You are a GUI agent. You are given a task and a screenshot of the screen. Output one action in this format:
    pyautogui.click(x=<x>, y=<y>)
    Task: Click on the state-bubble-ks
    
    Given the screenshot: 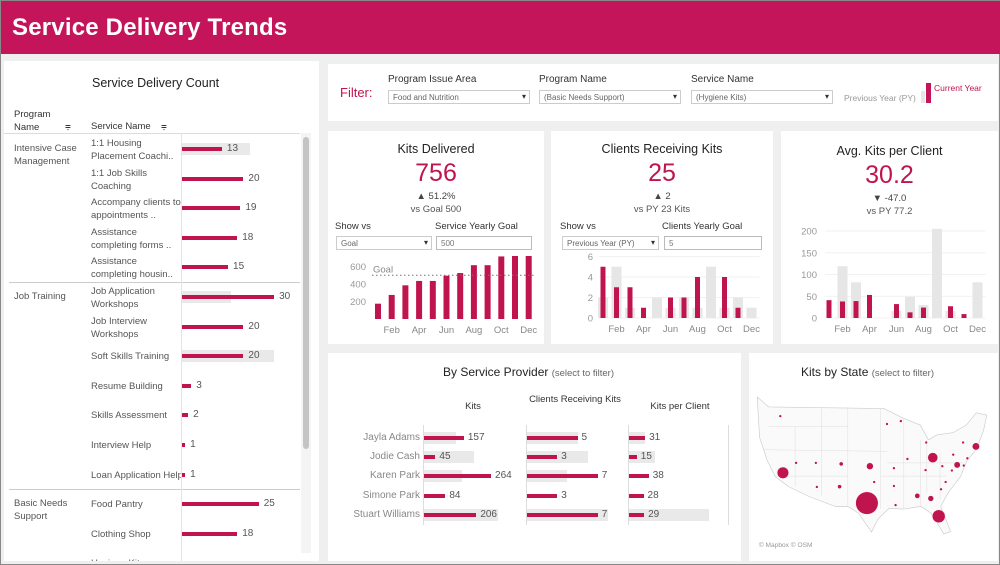 What is the action you would take?
    pyautogui.click(x=870, y=466)
    